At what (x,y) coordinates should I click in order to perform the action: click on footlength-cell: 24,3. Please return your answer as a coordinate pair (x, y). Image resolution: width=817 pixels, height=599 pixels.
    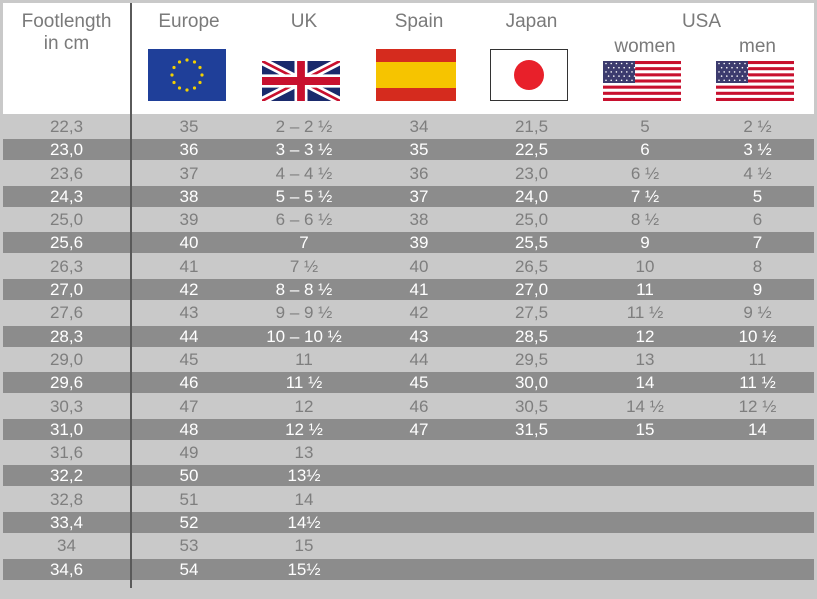
    Looking at the image, I should click on (66, 196).